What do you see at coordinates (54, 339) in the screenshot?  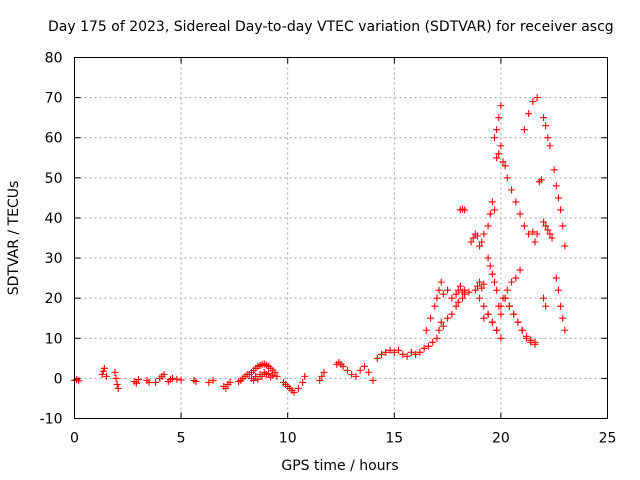 I see `y-tick-label: 10` at bounding box center [54, 339].